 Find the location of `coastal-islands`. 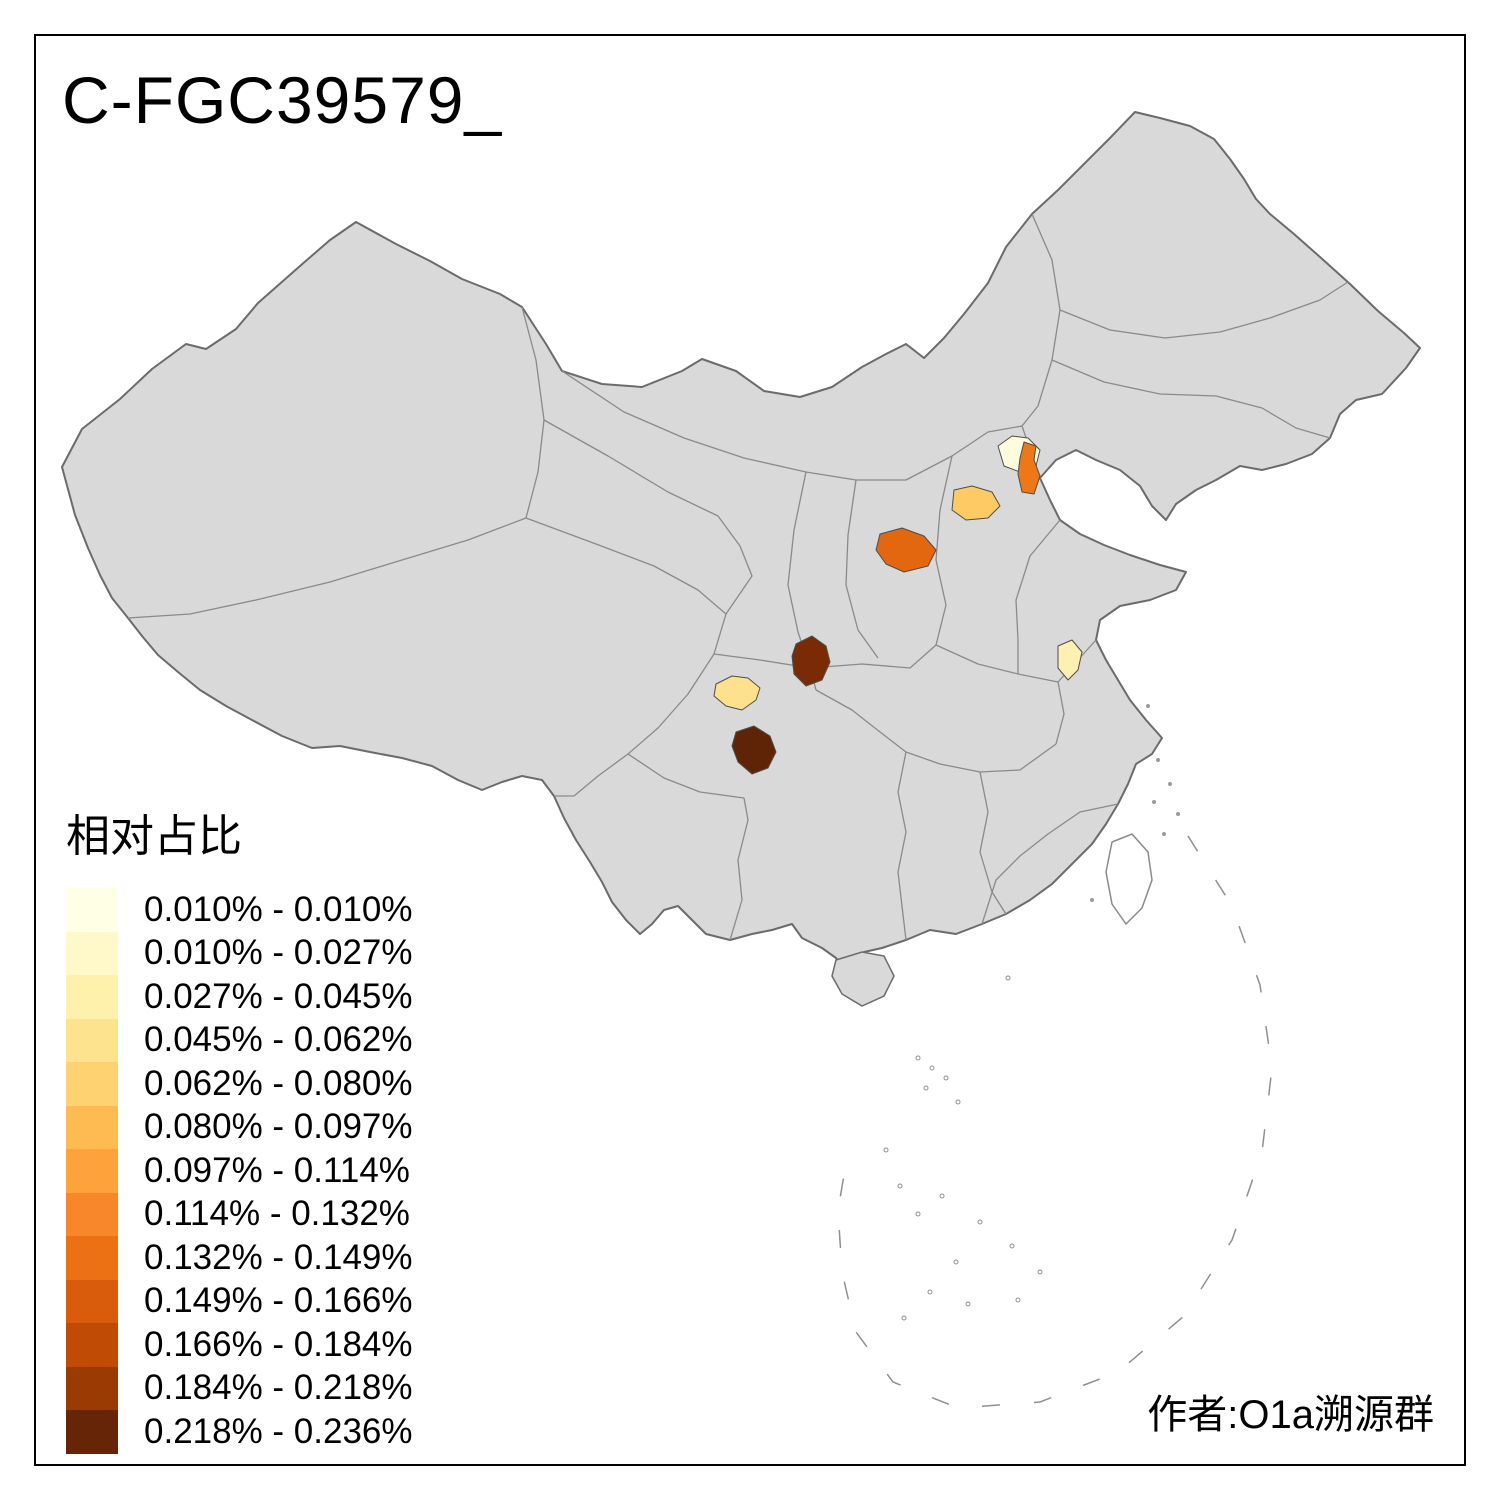

coastal-islands is located at coordinates (1135, 803).